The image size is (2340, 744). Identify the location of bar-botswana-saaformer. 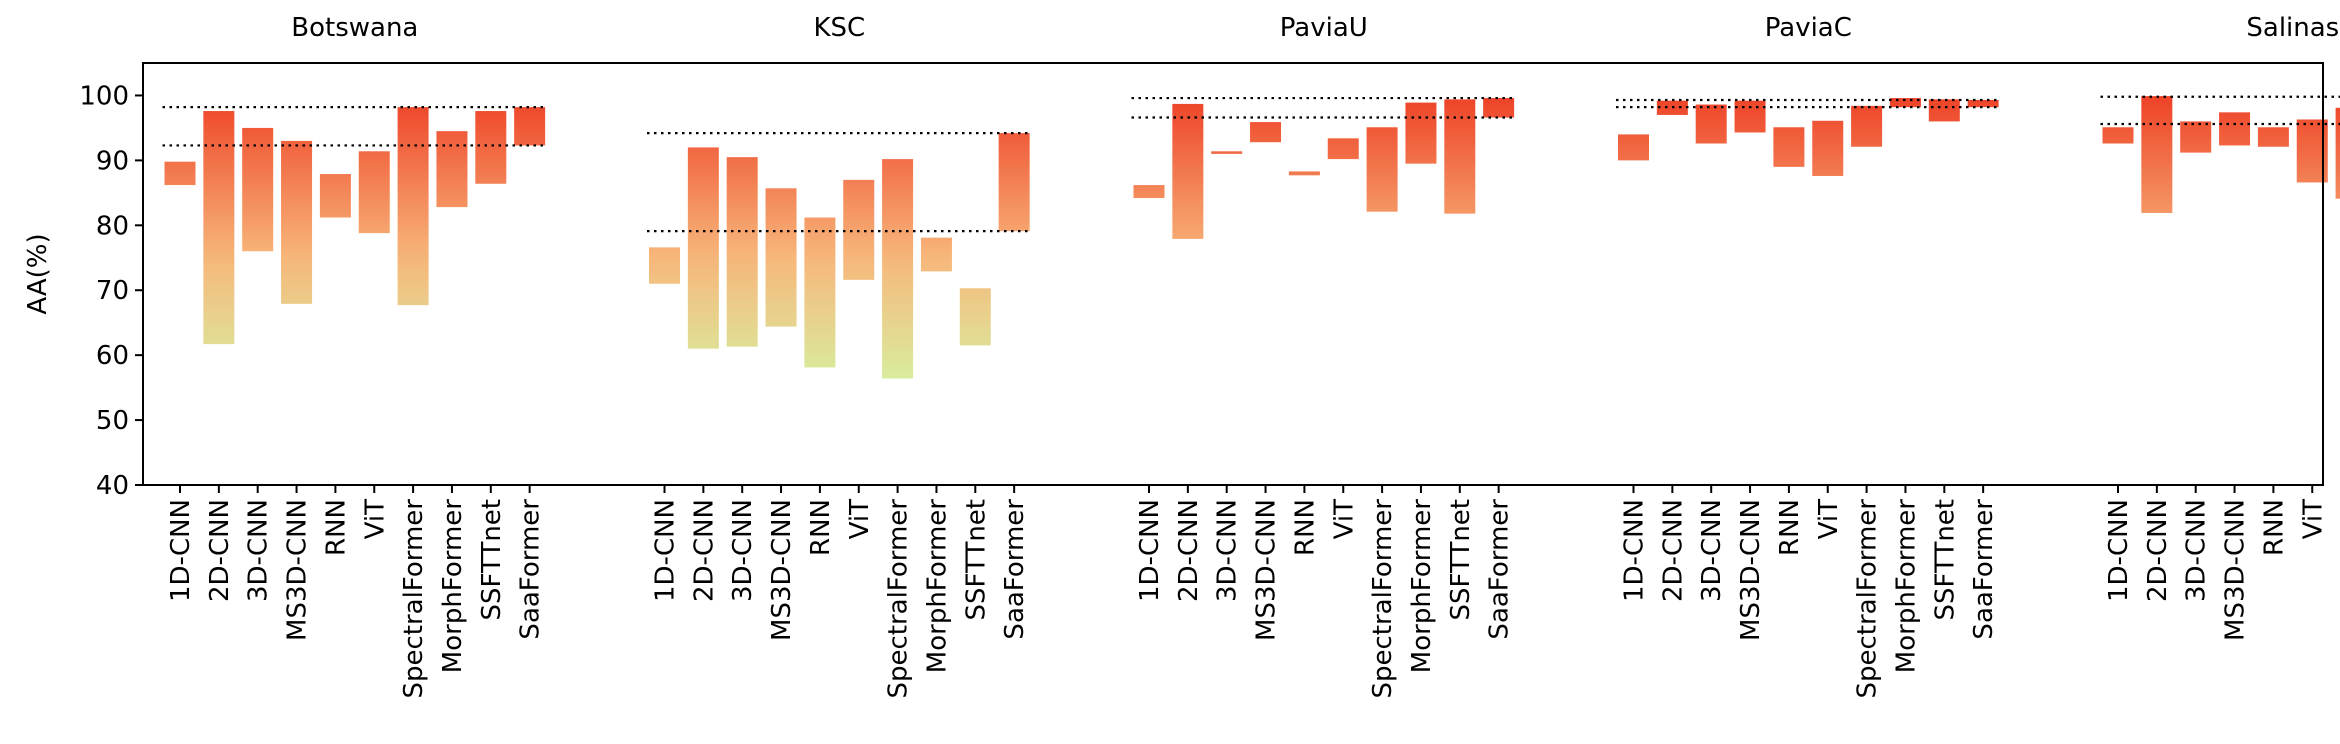
(529, 126).